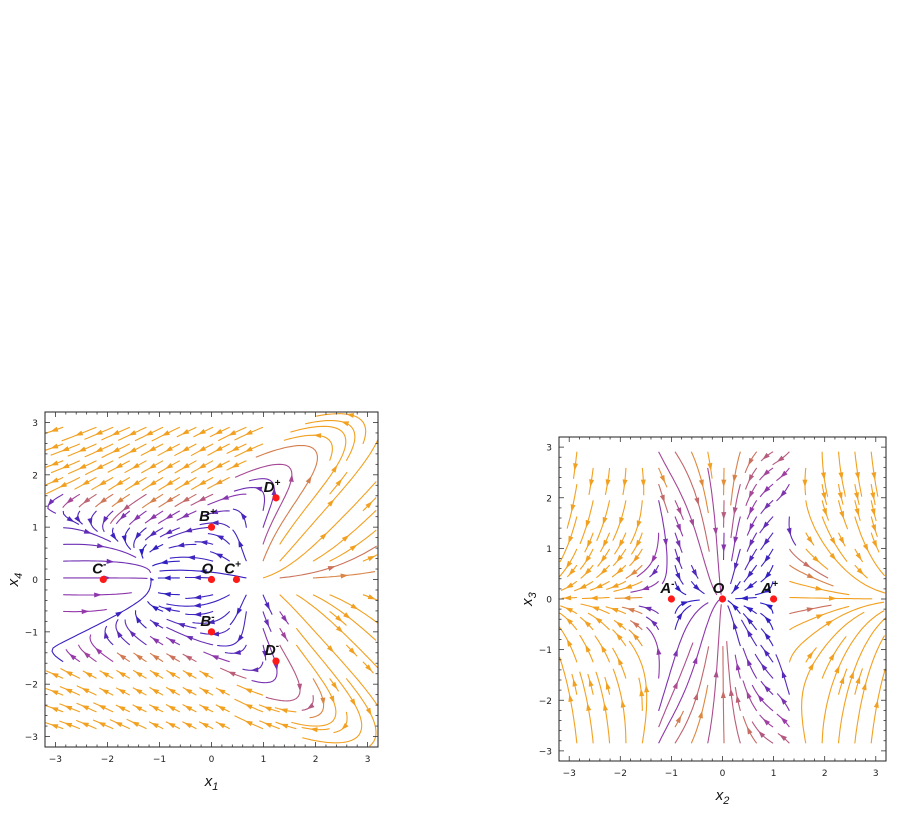  I want to click on x-tick-label: 1, so click(774, 774).